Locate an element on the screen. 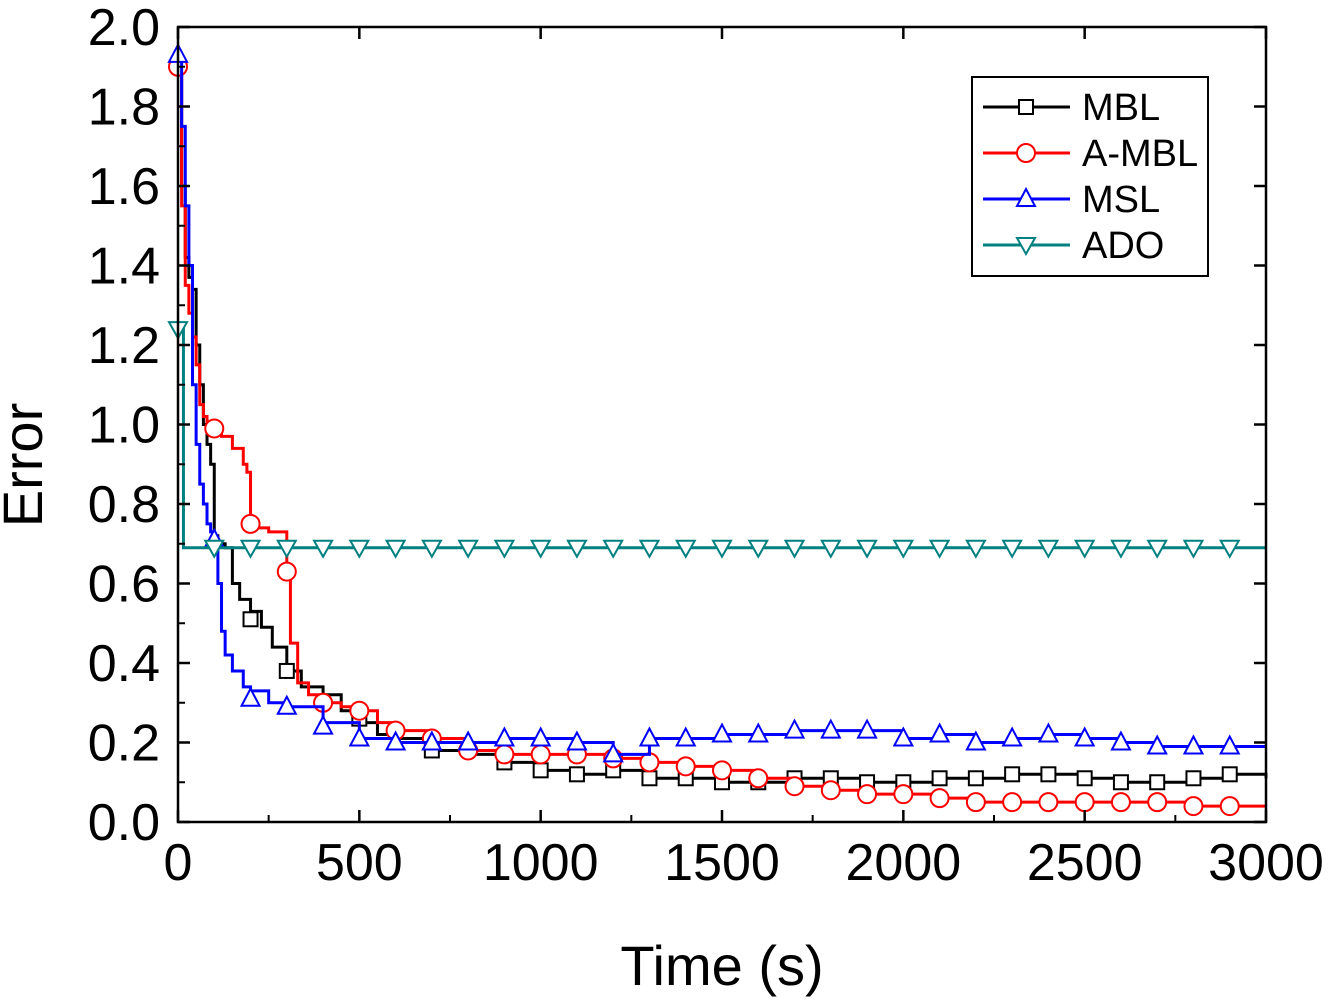 This screenshot has height=1000, width=1331. y-tick-label: 0.6 is located at coordinates (124, 585).